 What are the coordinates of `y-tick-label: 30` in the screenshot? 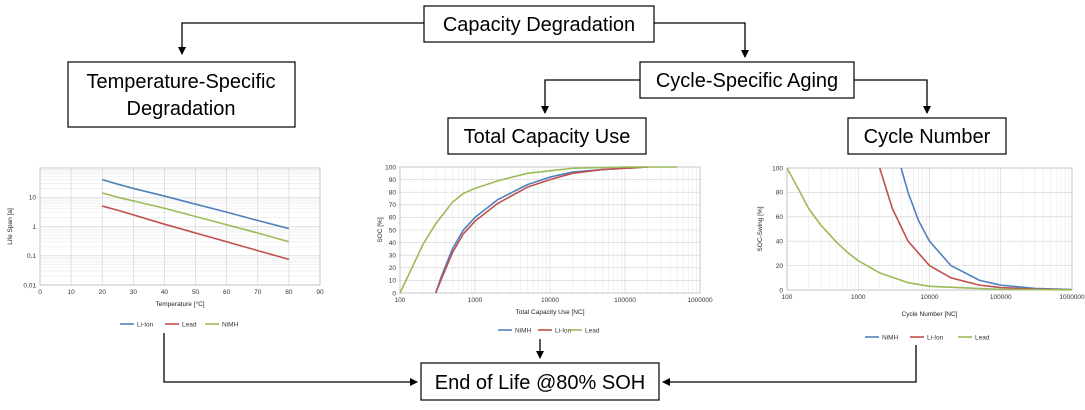 It's located at (393, 256).